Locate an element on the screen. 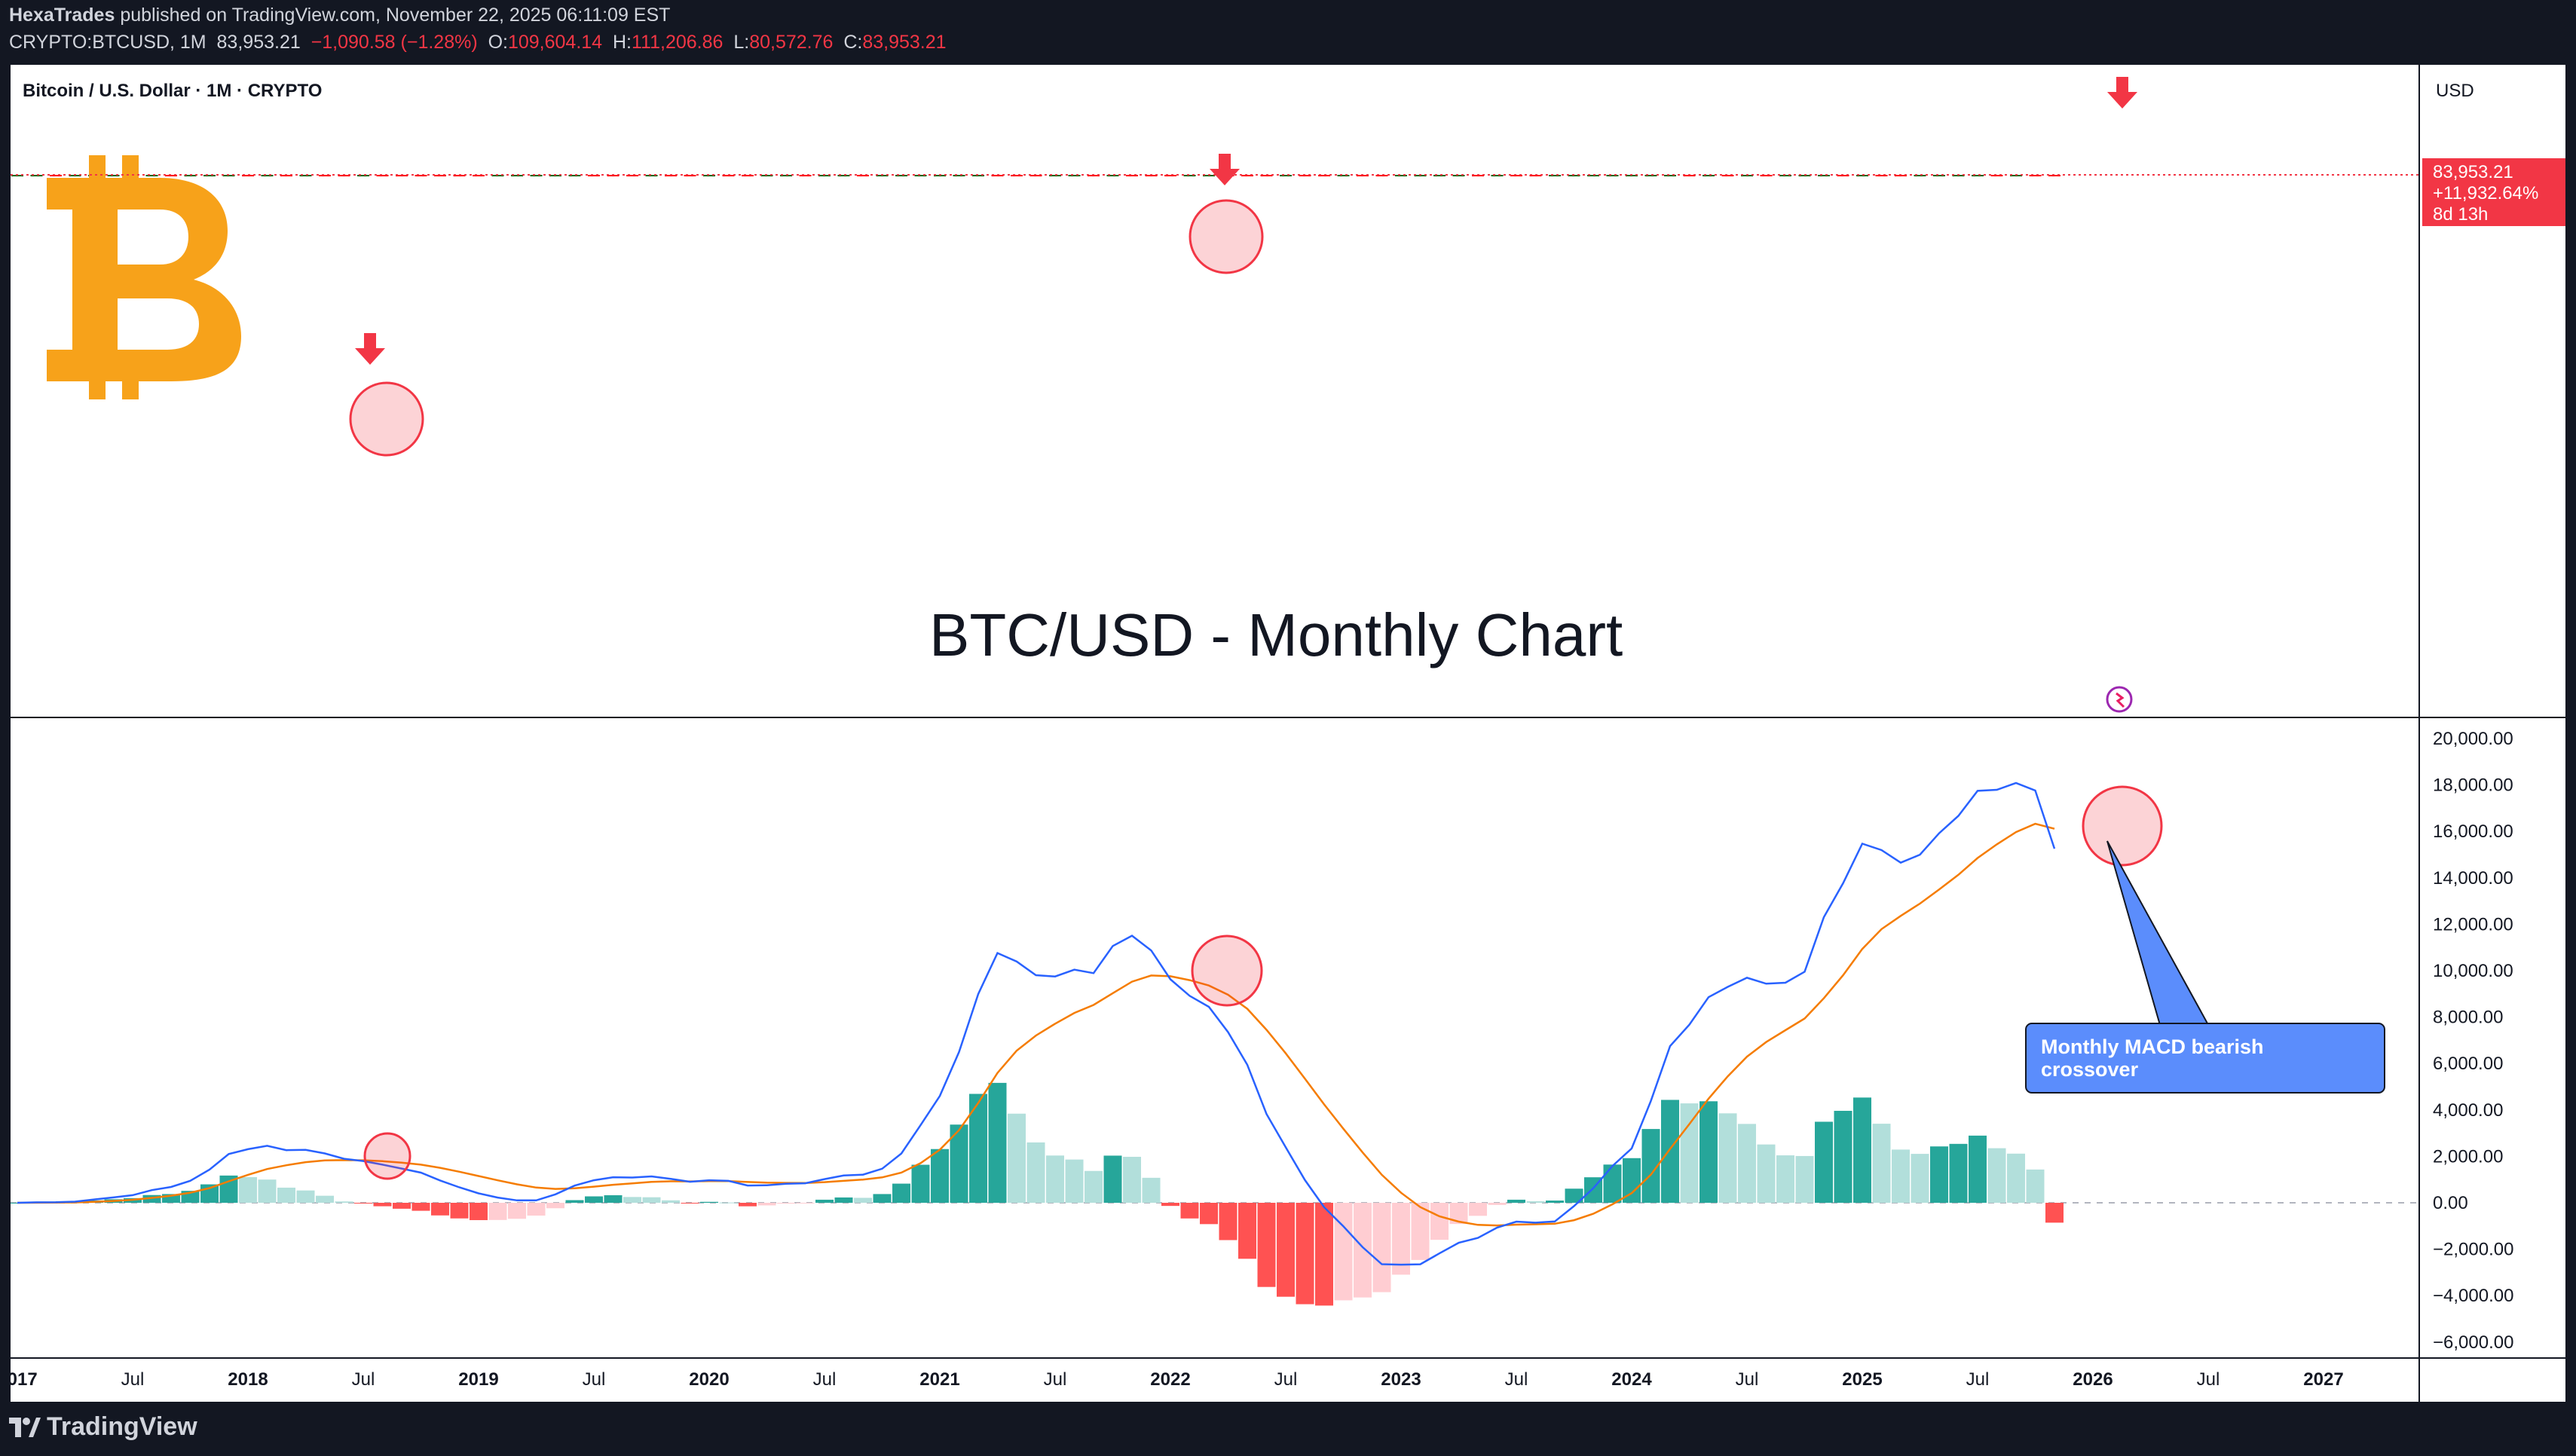 The width and height of the screenshot is (2576, 1456). author: HexaTrades is located at coordinates (62, 15).